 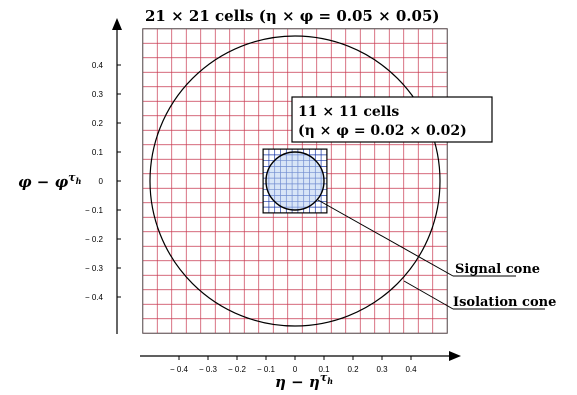 What do you see at coordinates (348, 112) in the screenshot?
I see `annotation-line-1: 11 × 11 cells` at bounding box center [348, 112].